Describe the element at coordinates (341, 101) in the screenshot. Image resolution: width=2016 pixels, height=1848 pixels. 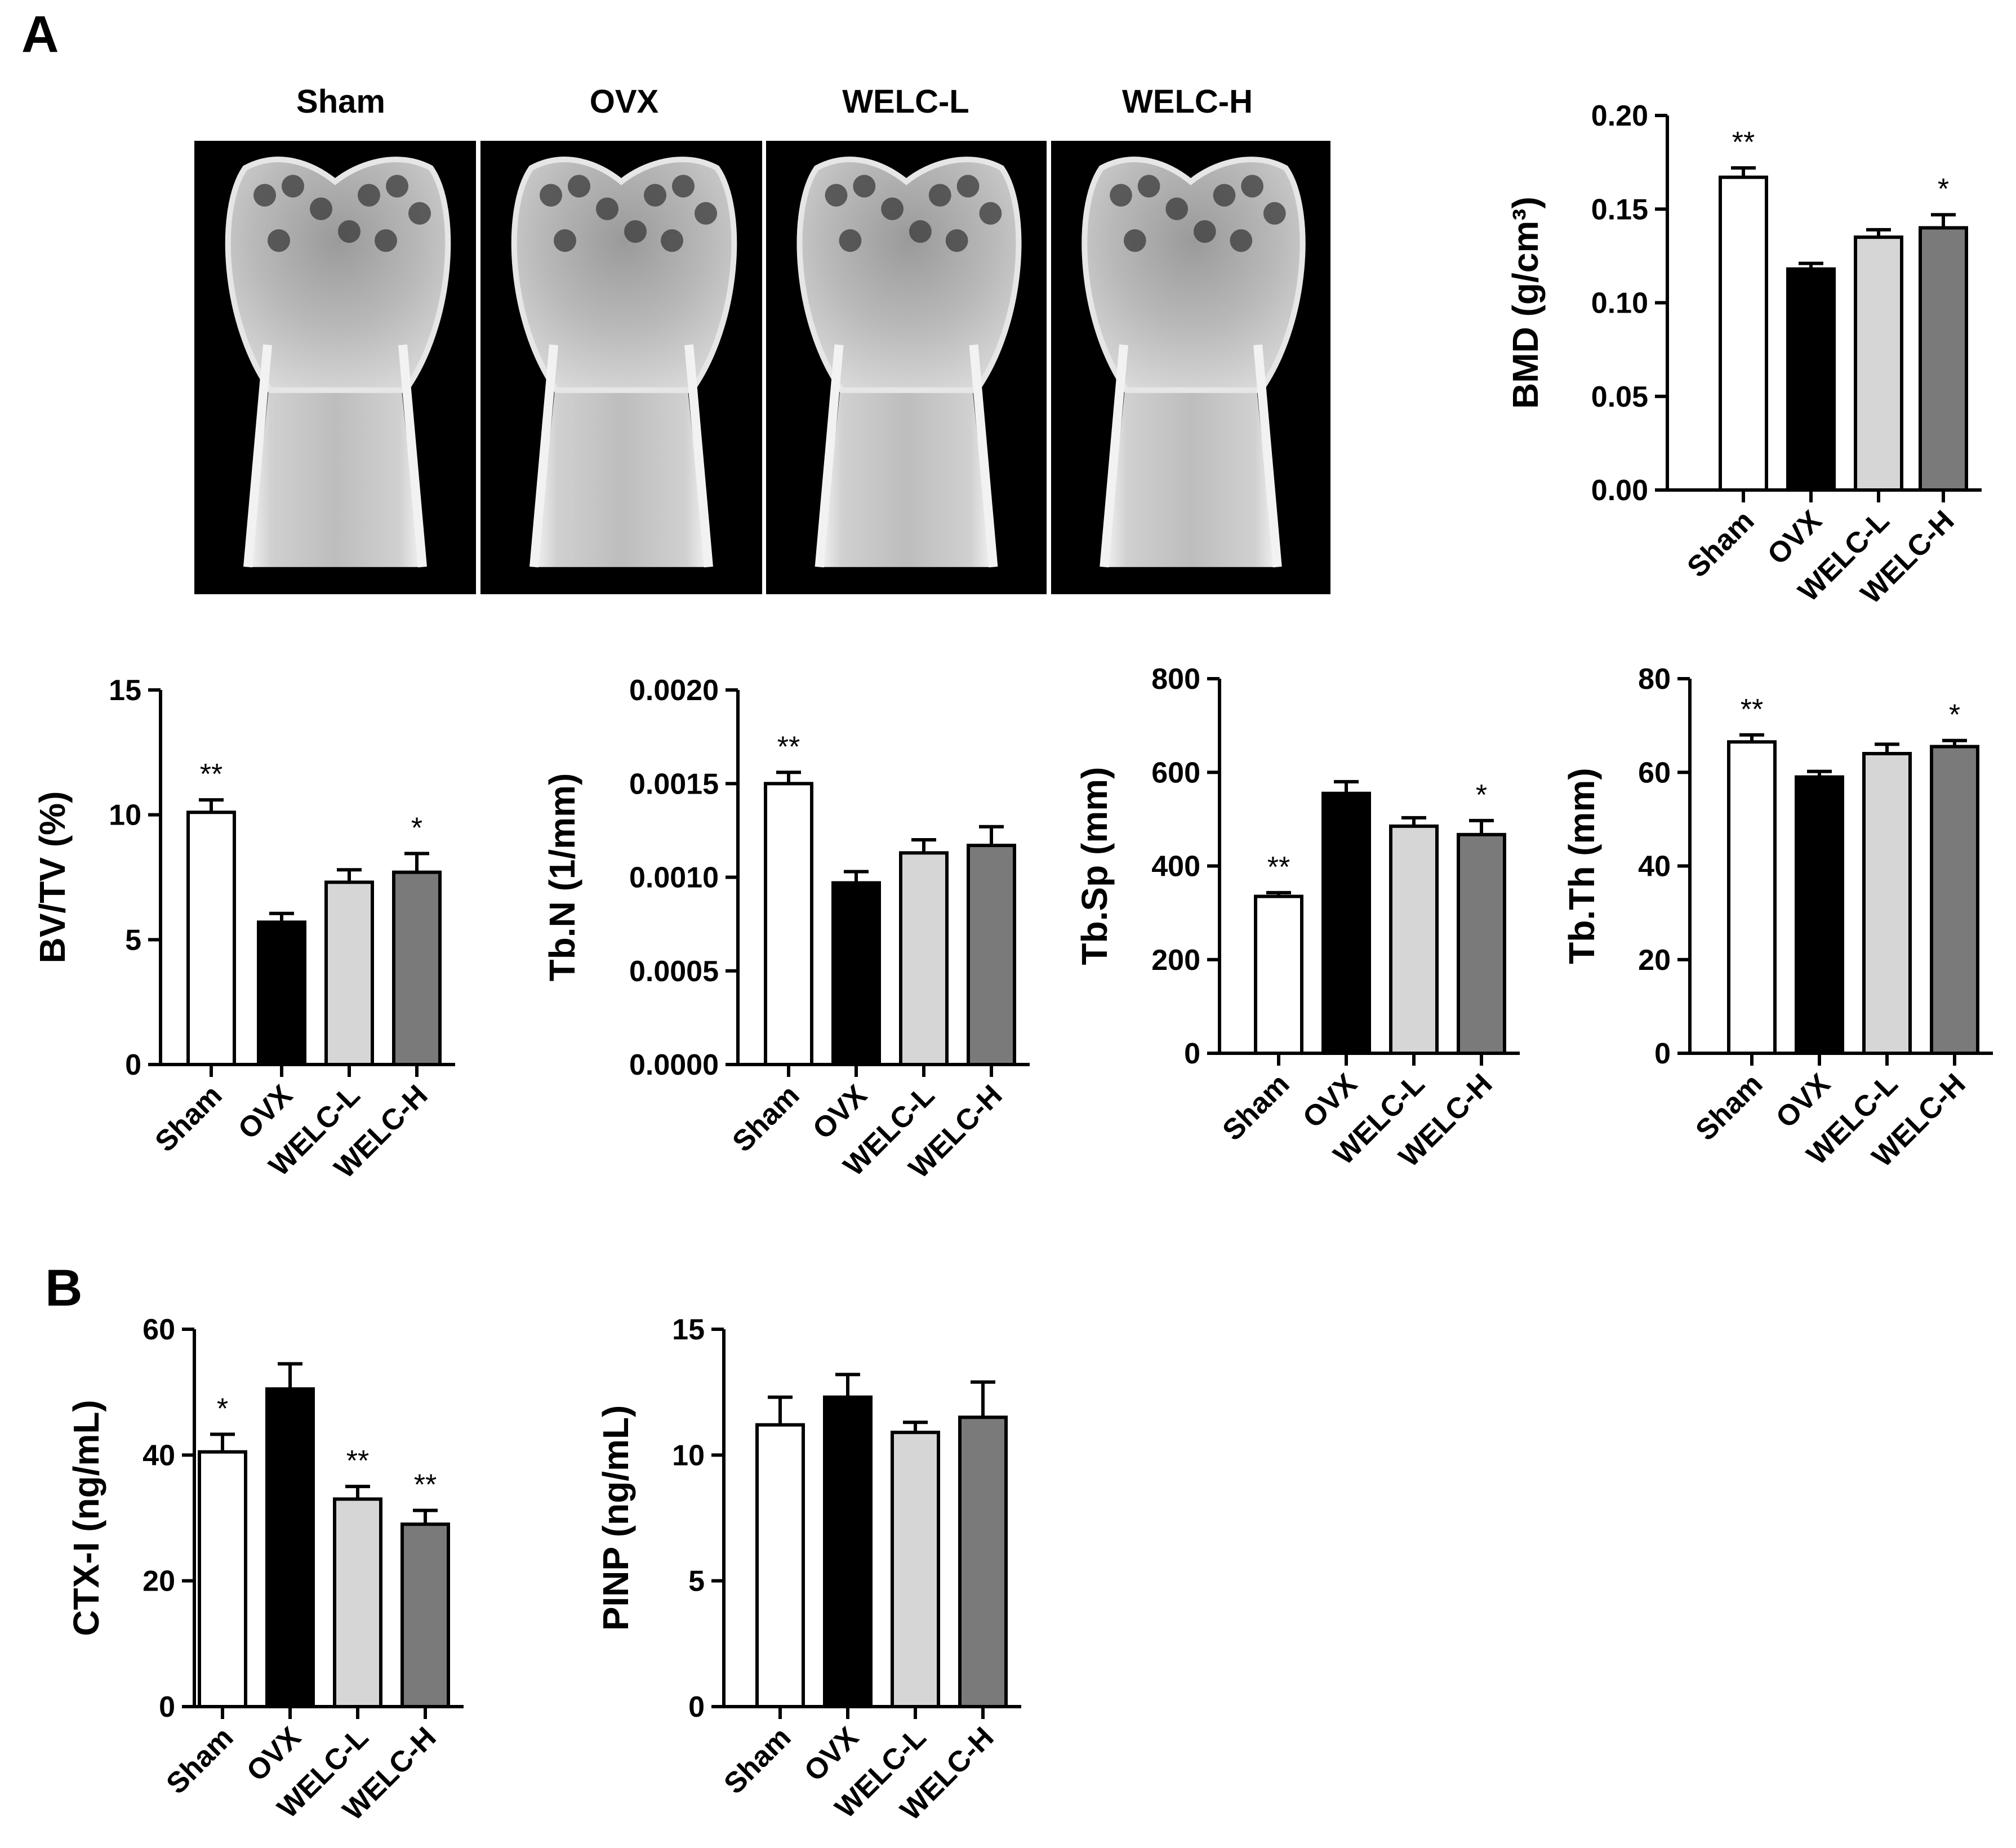
I see `image-label-sham: Sham` at that location.